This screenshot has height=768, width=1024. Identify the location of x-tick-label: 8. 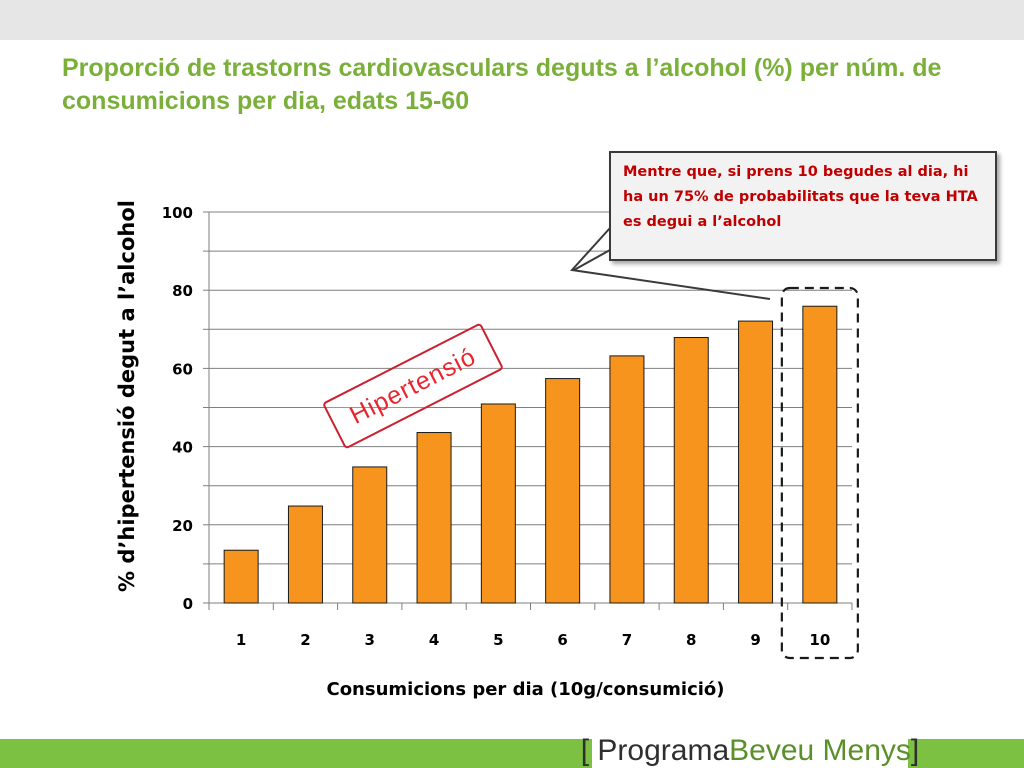
(691, 640).